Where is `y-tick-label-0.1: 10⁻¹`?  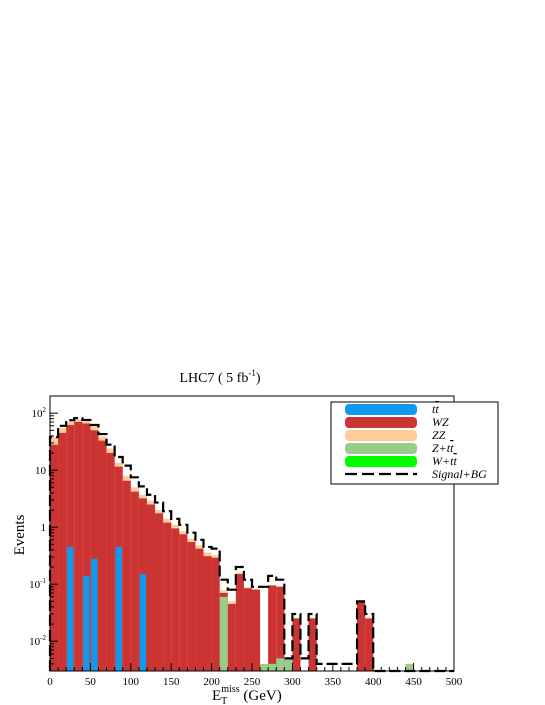
y-tick-label-0.1: 10⁻¹ is located at coordinates (37, 584).